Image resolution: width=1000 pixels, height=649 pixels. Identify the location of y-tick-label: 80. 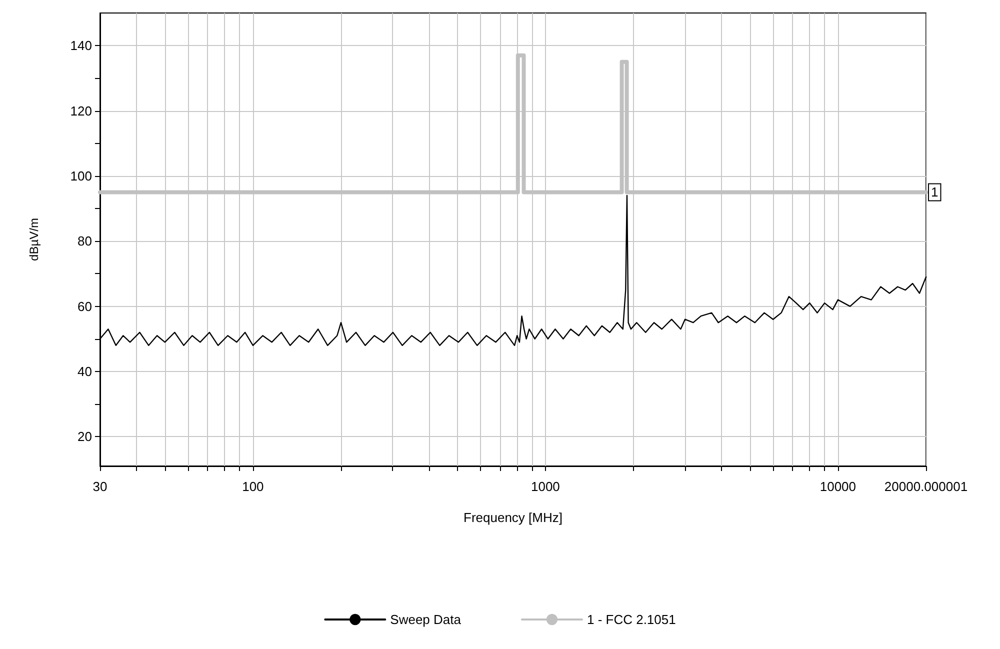
(85, 241).